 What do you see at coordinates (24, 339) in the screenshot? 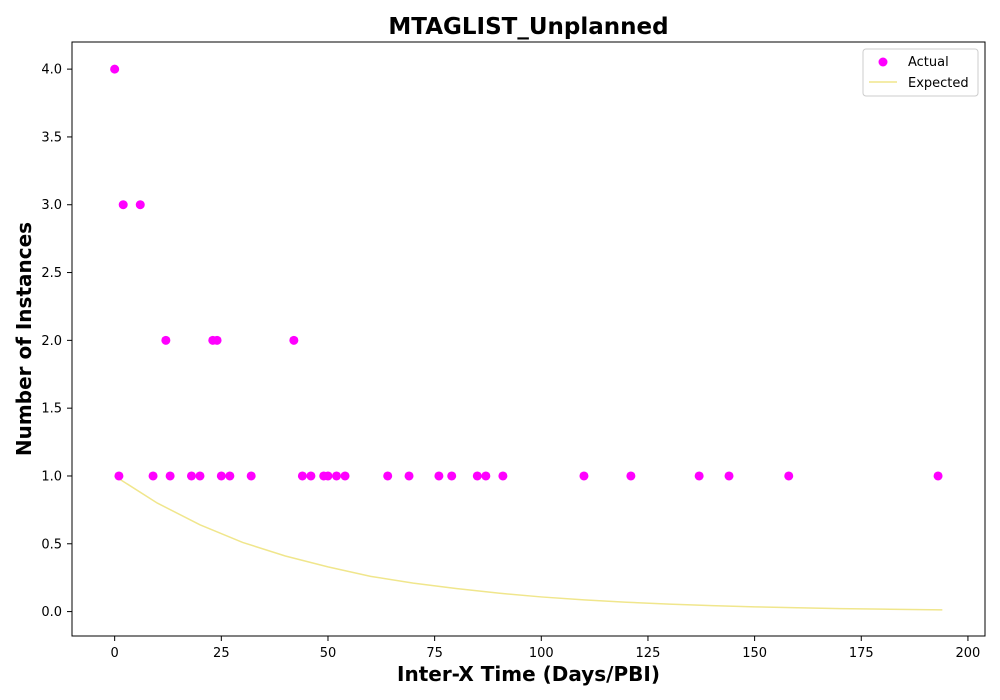
I see `y-axis-label: Number of Instances` at bounding box center [24, 339].